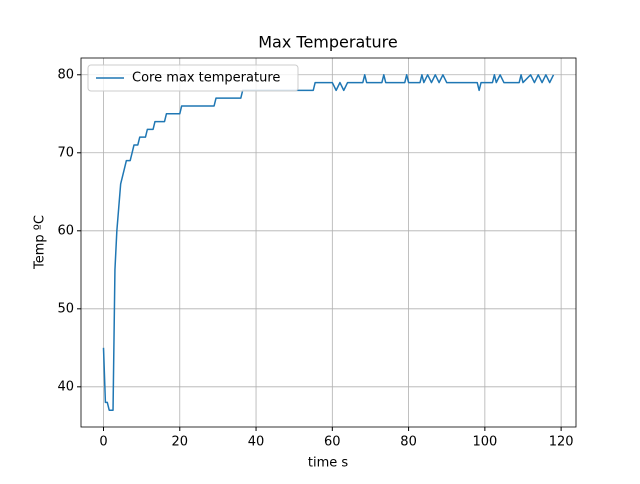  Describe the element at coordinates (328, 42) in the screenshot. I see `chart-title: Max Temperature` at that location.